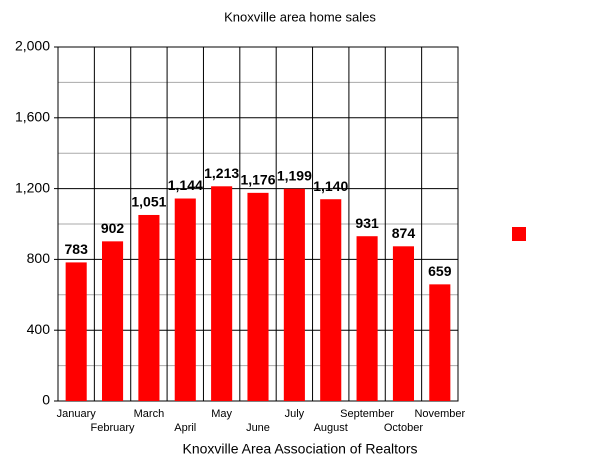  Describe the element at coordinates (440, 271) in the screenshot. I see `value-label: 659` at that location.